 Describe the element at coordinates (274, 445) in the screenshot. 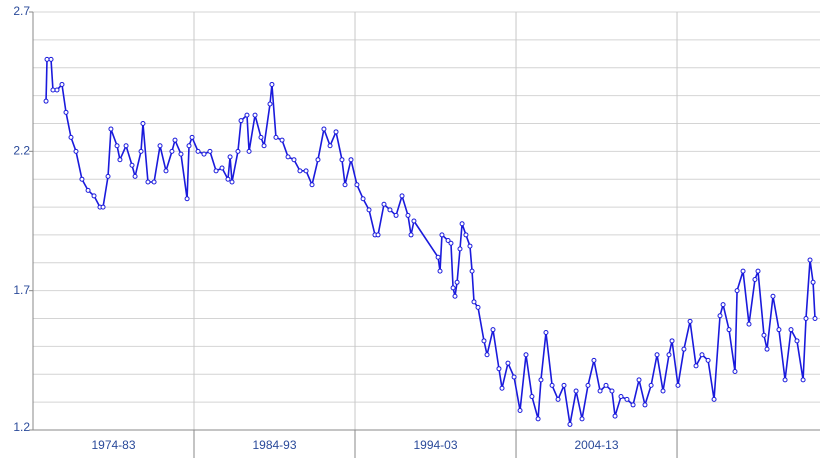

I see `x-band-label: 1984-93` at that location.